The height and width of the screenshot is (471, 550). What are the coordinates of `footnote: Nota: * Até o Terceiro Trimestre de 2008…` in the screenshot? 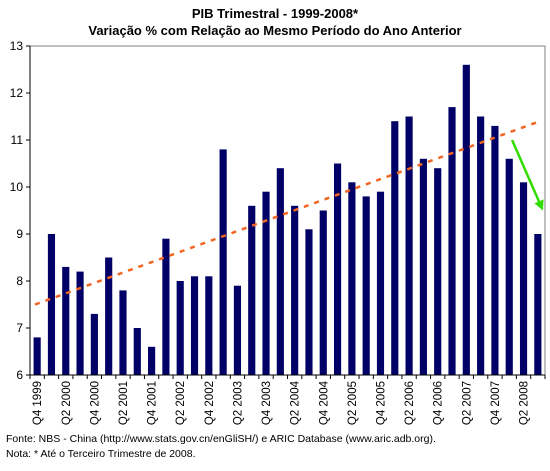 It's located at (101, 454).